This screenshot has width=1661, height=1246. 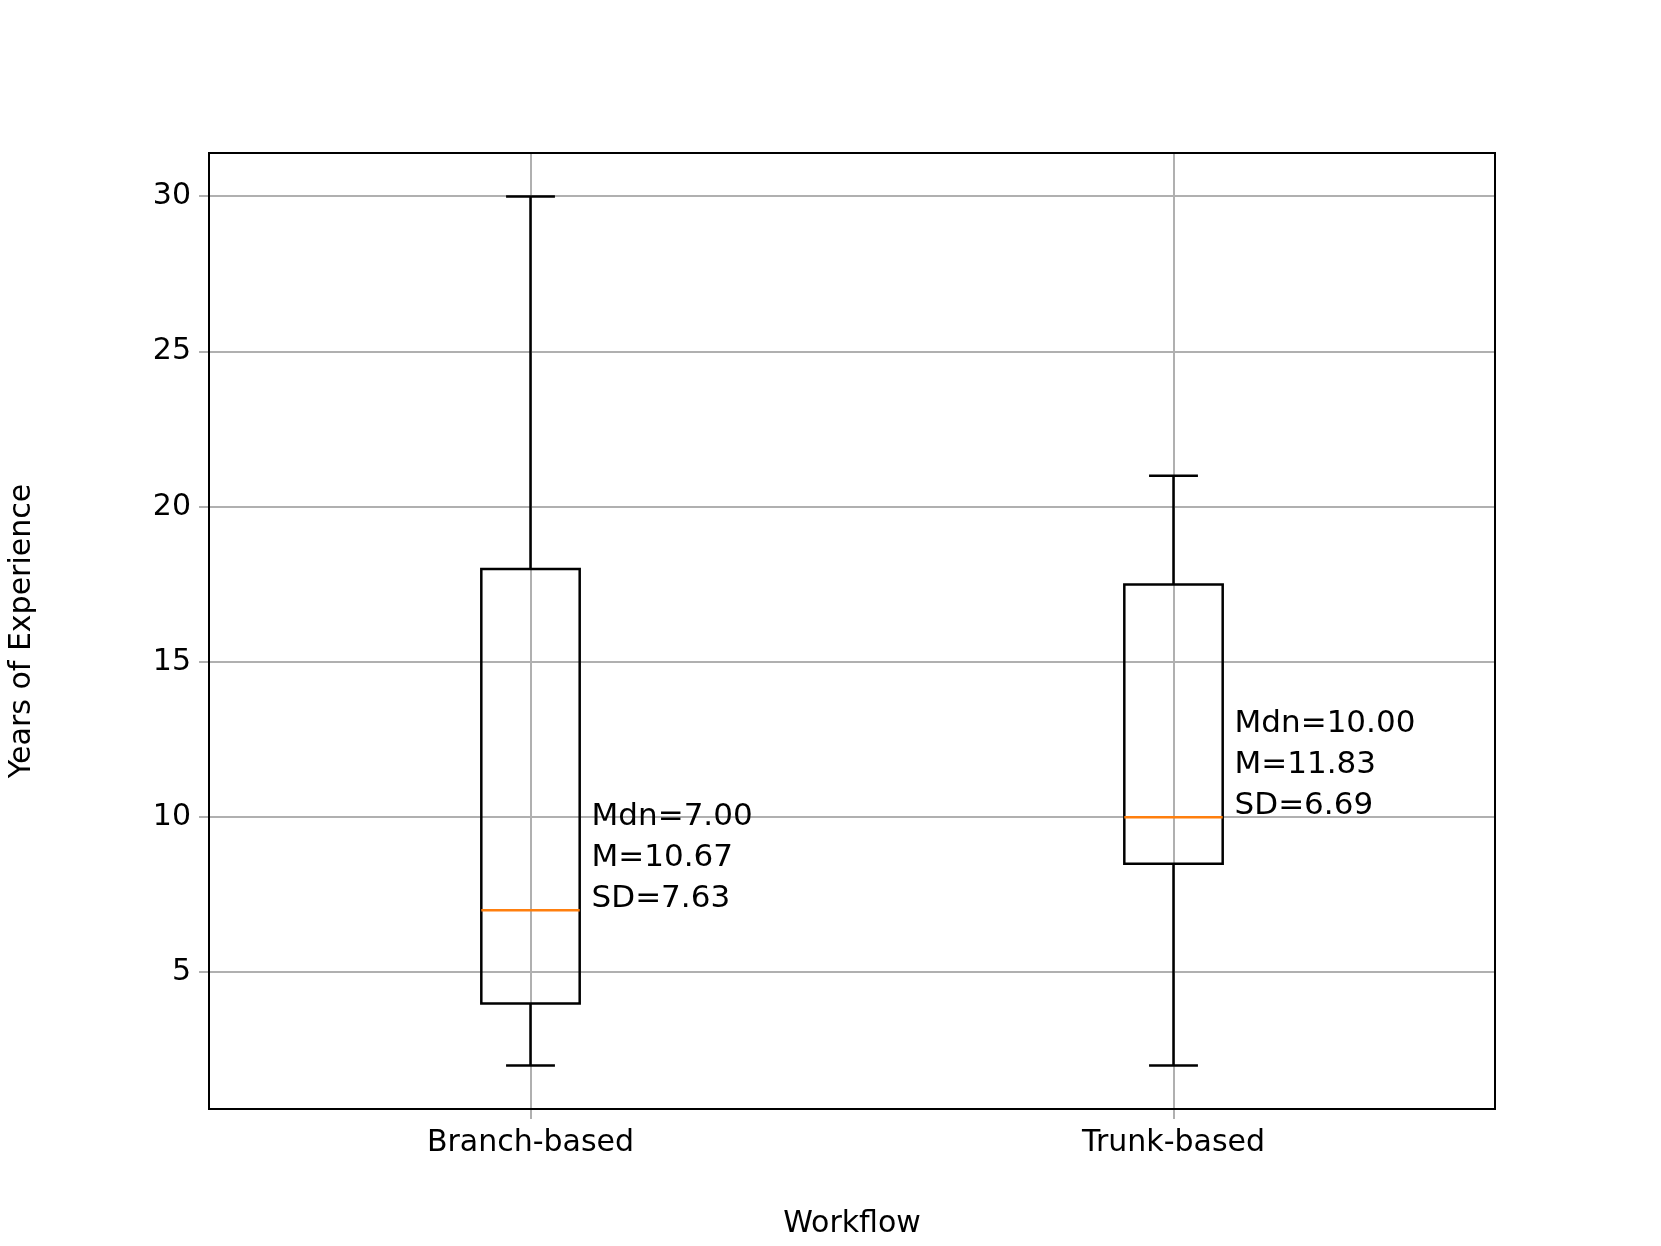 I want to click on x-tick-label: Branch-based, so click(x=530, y=1140).